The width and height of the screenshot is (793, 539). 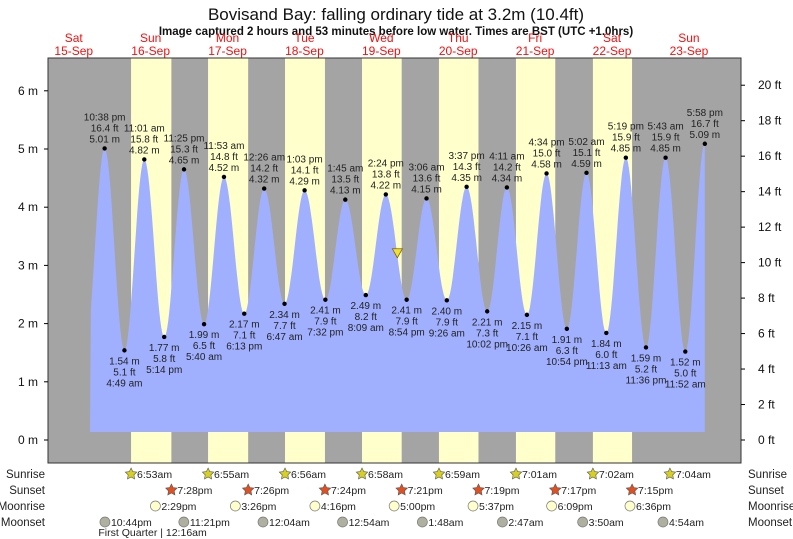 I want to click on tide-m: 2.17 m, so click(x=244, y=325).